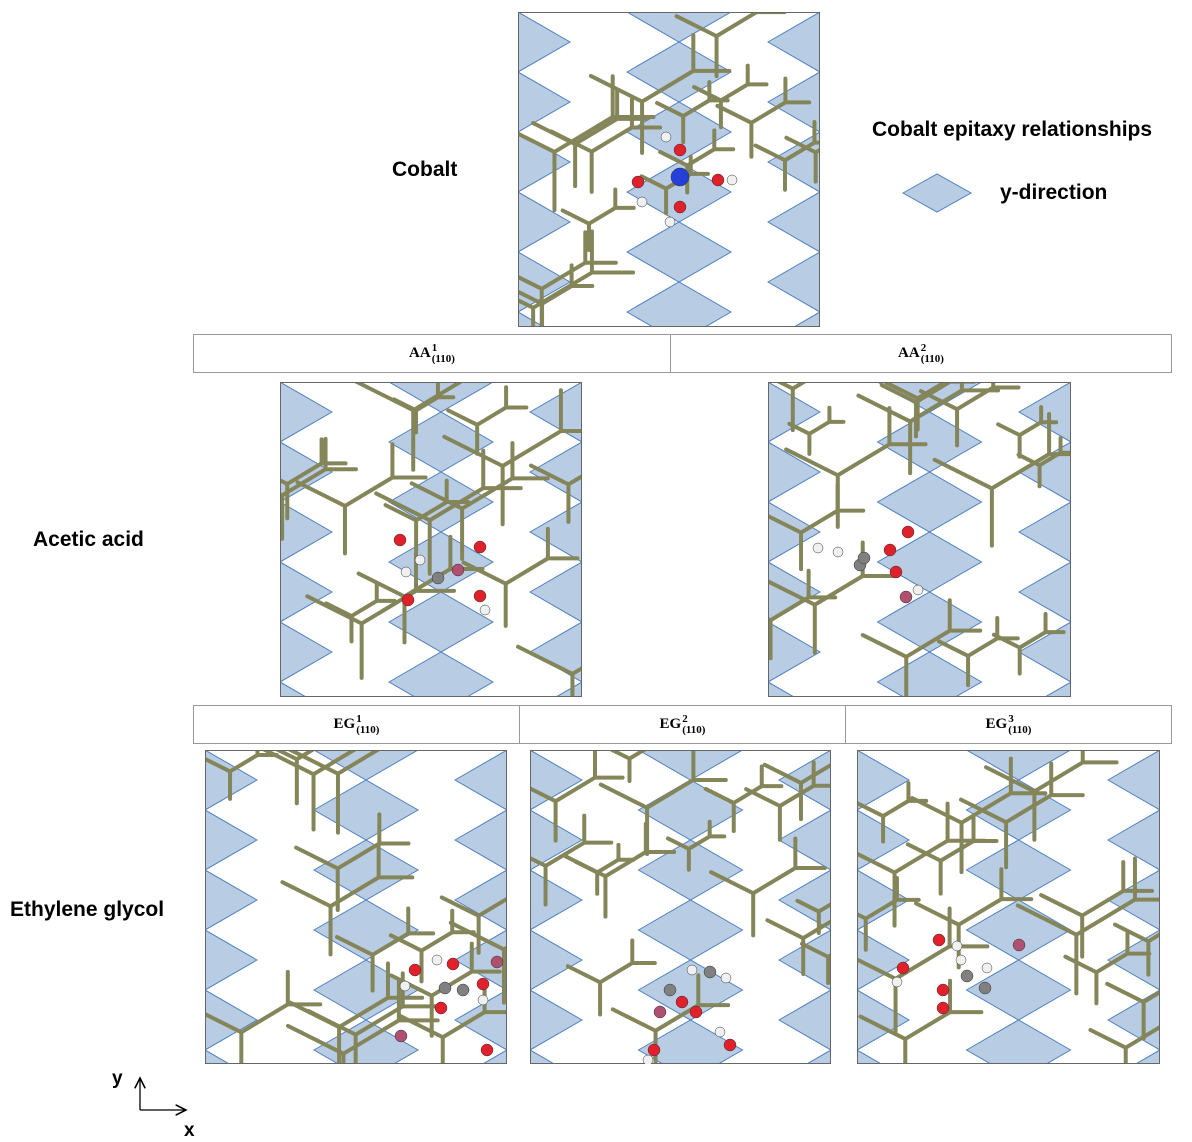 The width and height of the screenshot is (1192, 1142). I want to click on header-cell: EG 2 (110), so click(682, 724).